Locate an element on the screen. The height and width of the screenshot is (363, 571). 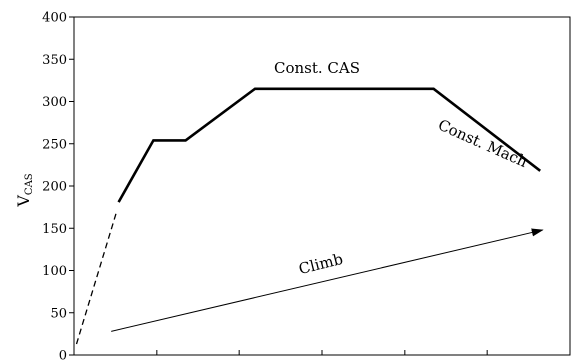
y-tick-label: 300 is located at coordinates (54, 102).